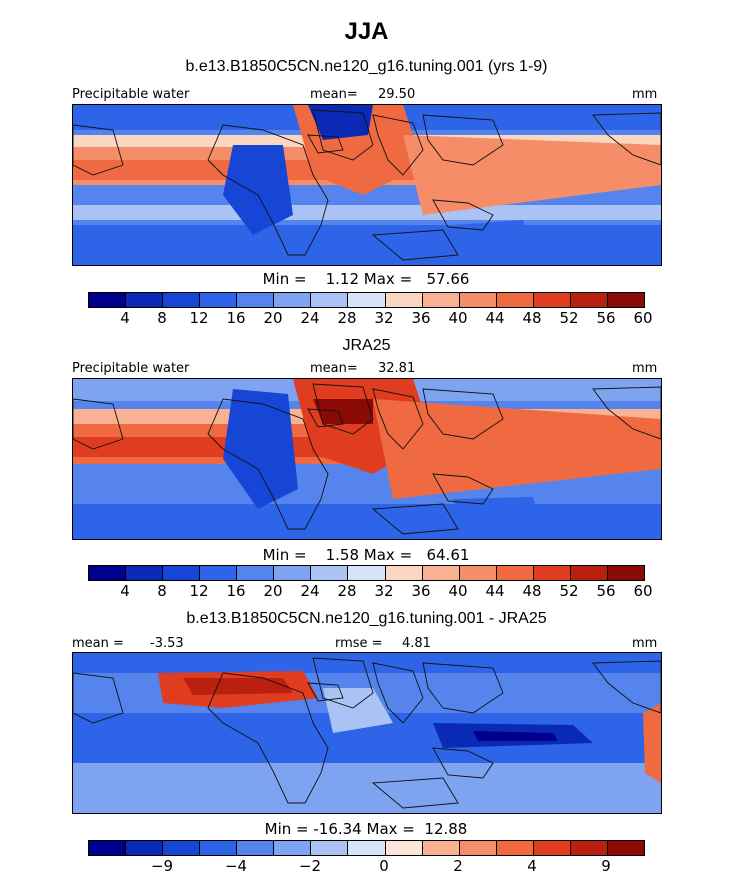  Describe the element at coordinates (390, 829) in the screenshot. I see `panel3-max-label: Max =` at that location.